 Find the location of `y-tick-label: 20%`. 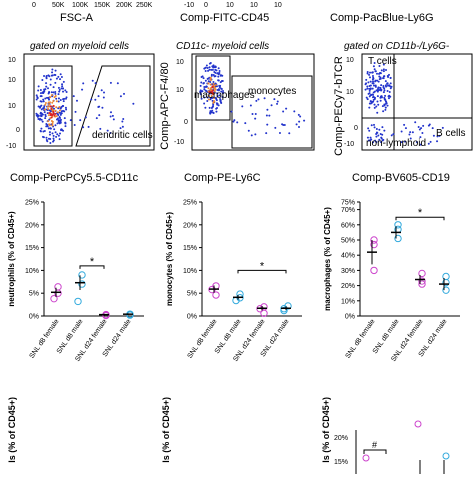

y-tick-label: 20% is located at coordinates (348, 286).